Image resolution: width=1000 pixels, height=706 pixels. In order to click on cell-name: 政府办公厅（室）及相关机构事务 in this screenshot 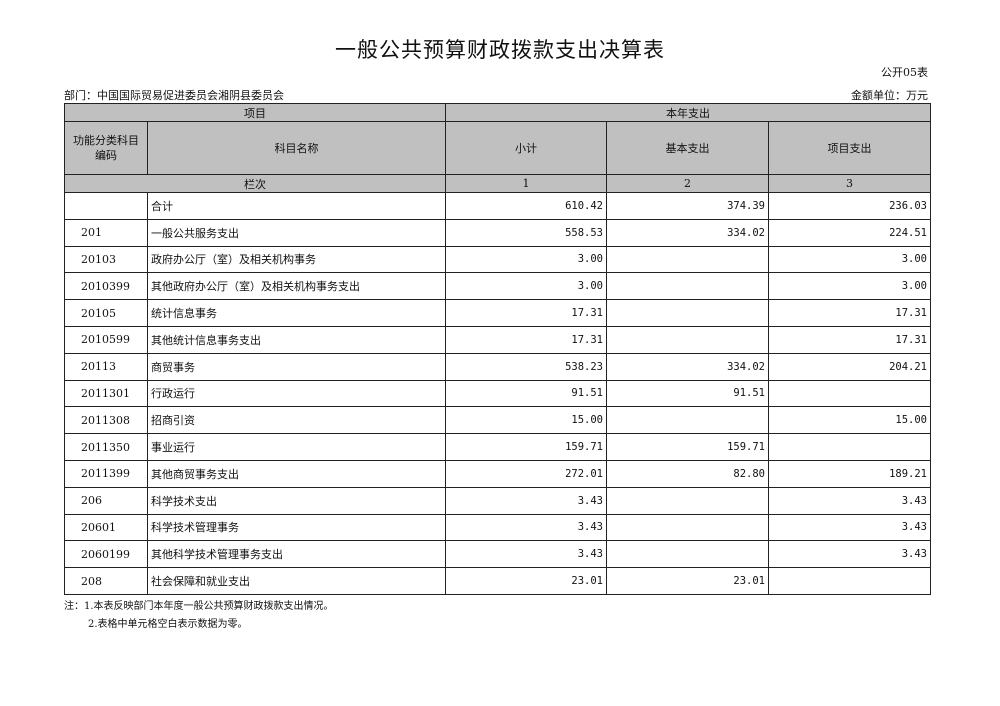, I will do `click(296, 259)`.